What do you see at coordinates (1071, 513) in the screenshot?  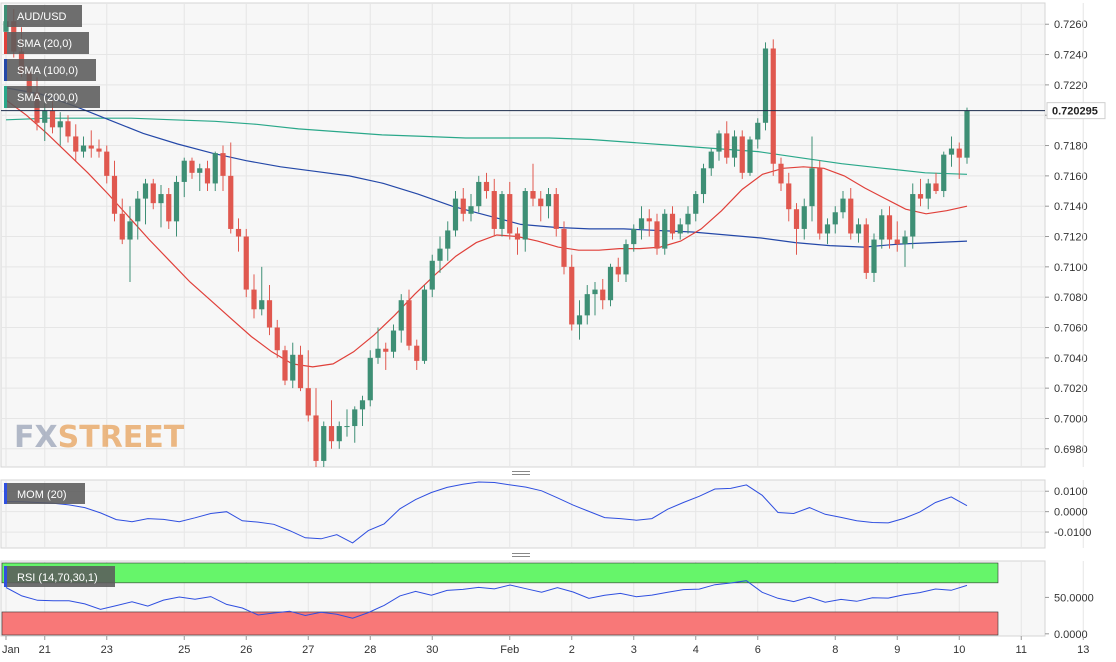 I see `mom-y-tick-label: 0.0000` at bounding box center [1071, 513].